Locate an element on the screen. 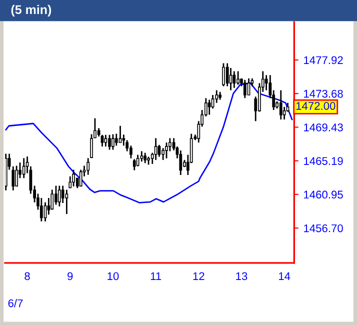 The image size is (357, 325). y-tick-label: 1473.68 is located at coordinates (323, 94).